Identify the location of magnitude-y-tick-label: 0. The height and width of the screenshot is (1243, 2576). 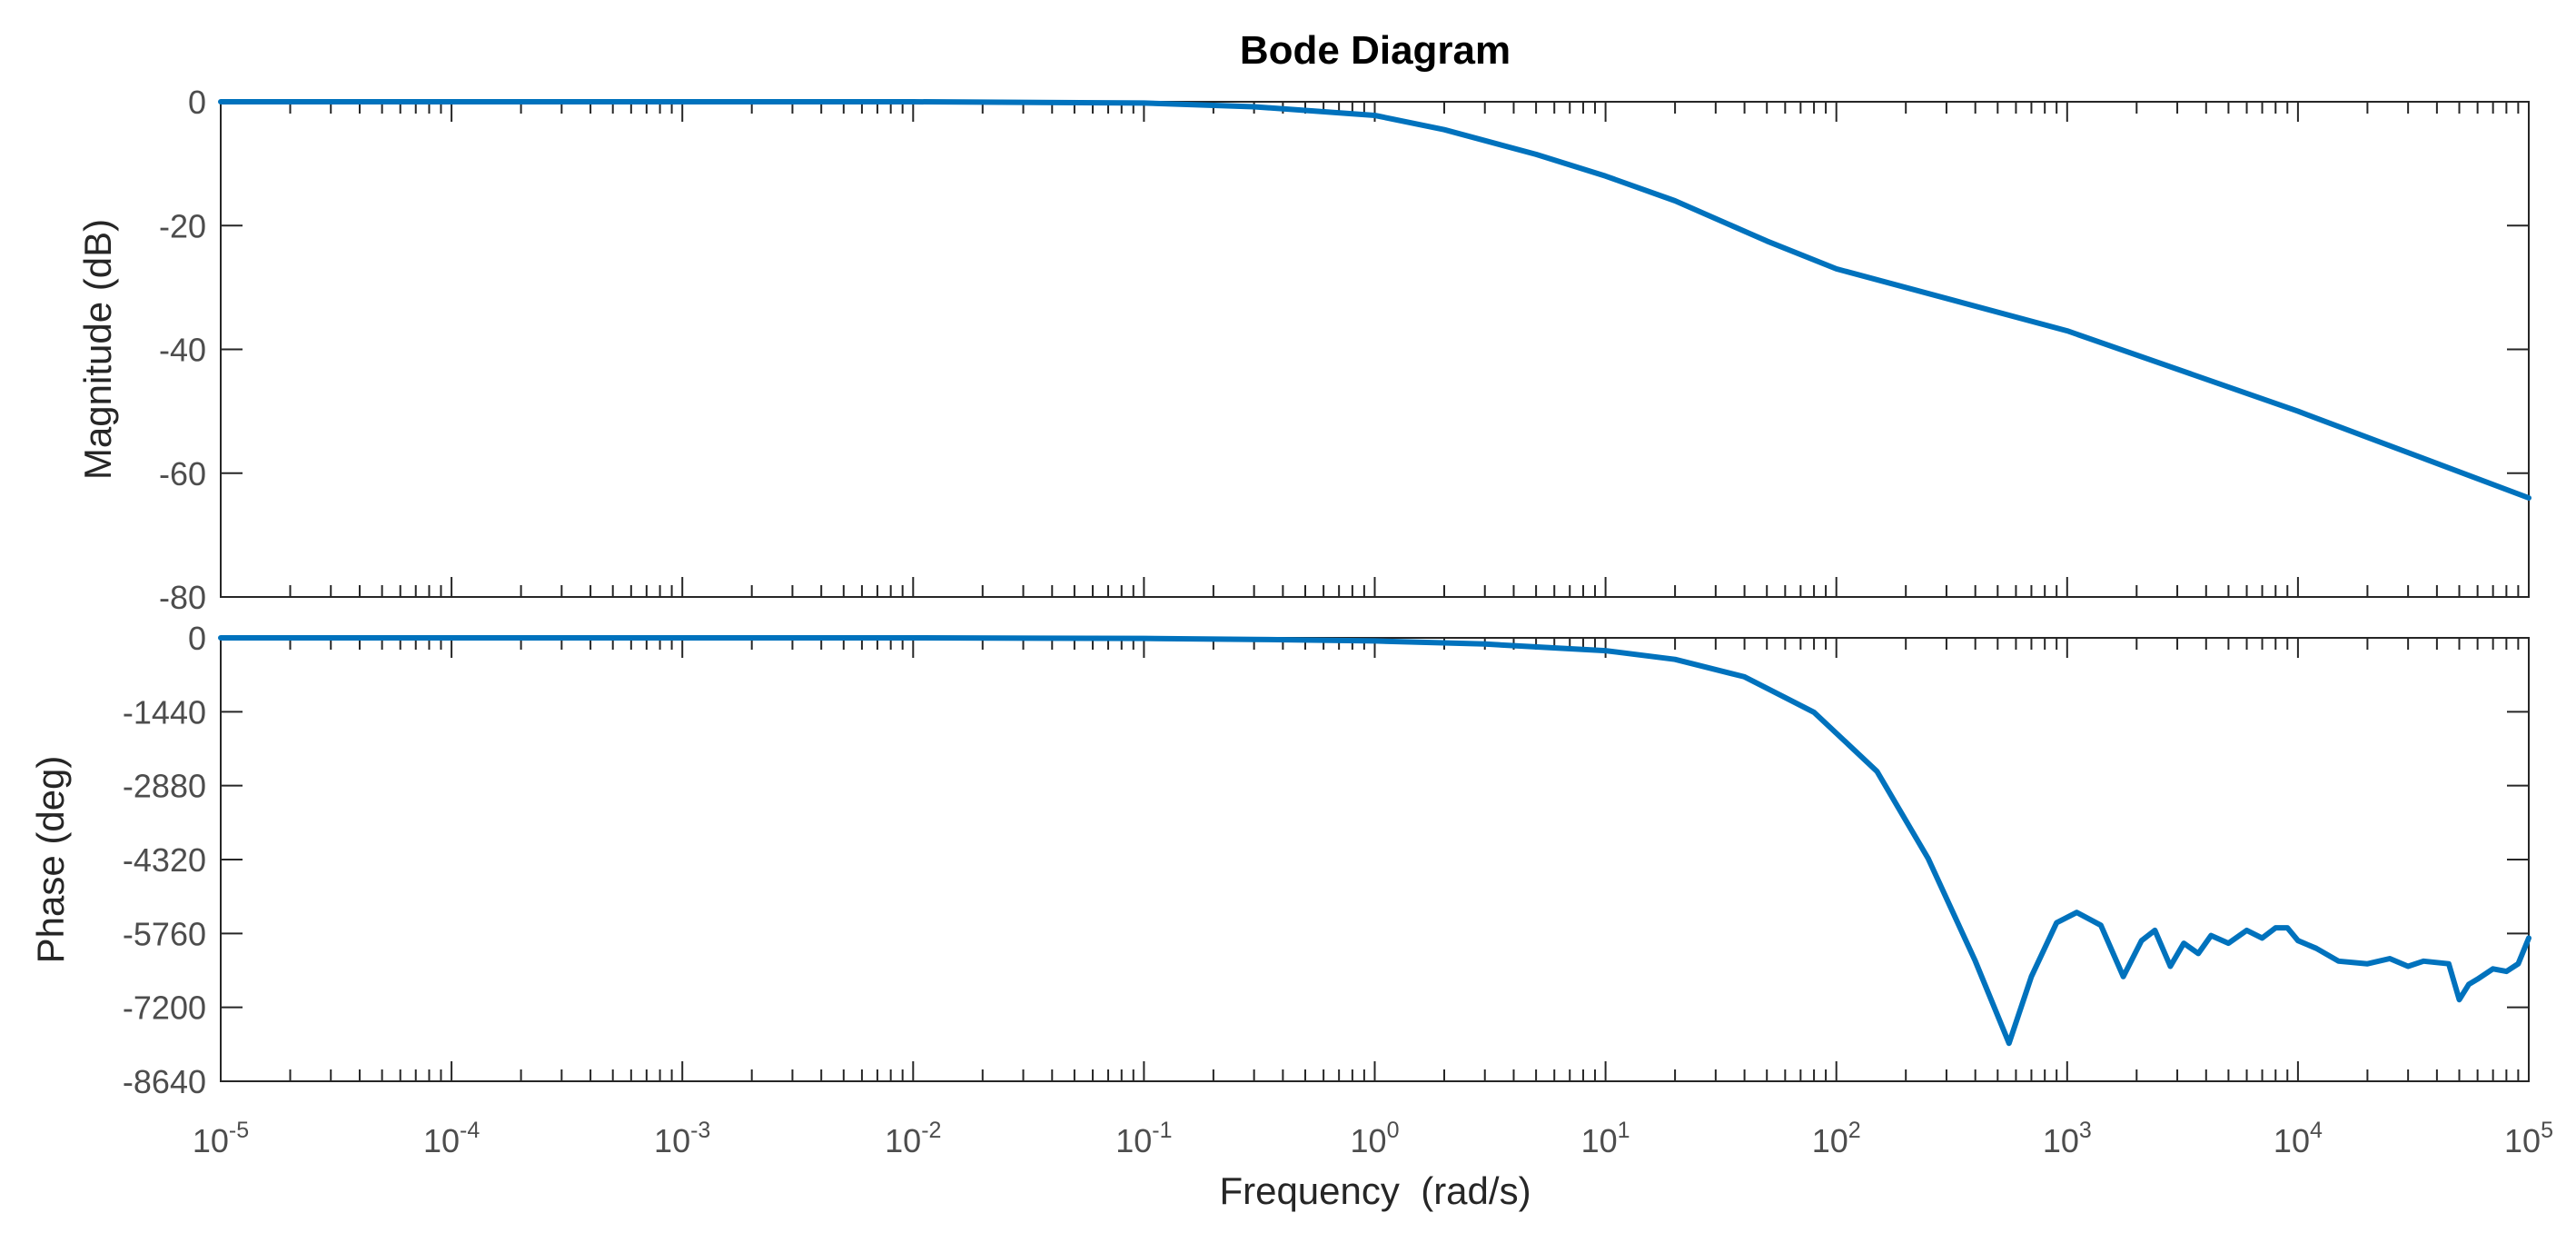
(197, 102).